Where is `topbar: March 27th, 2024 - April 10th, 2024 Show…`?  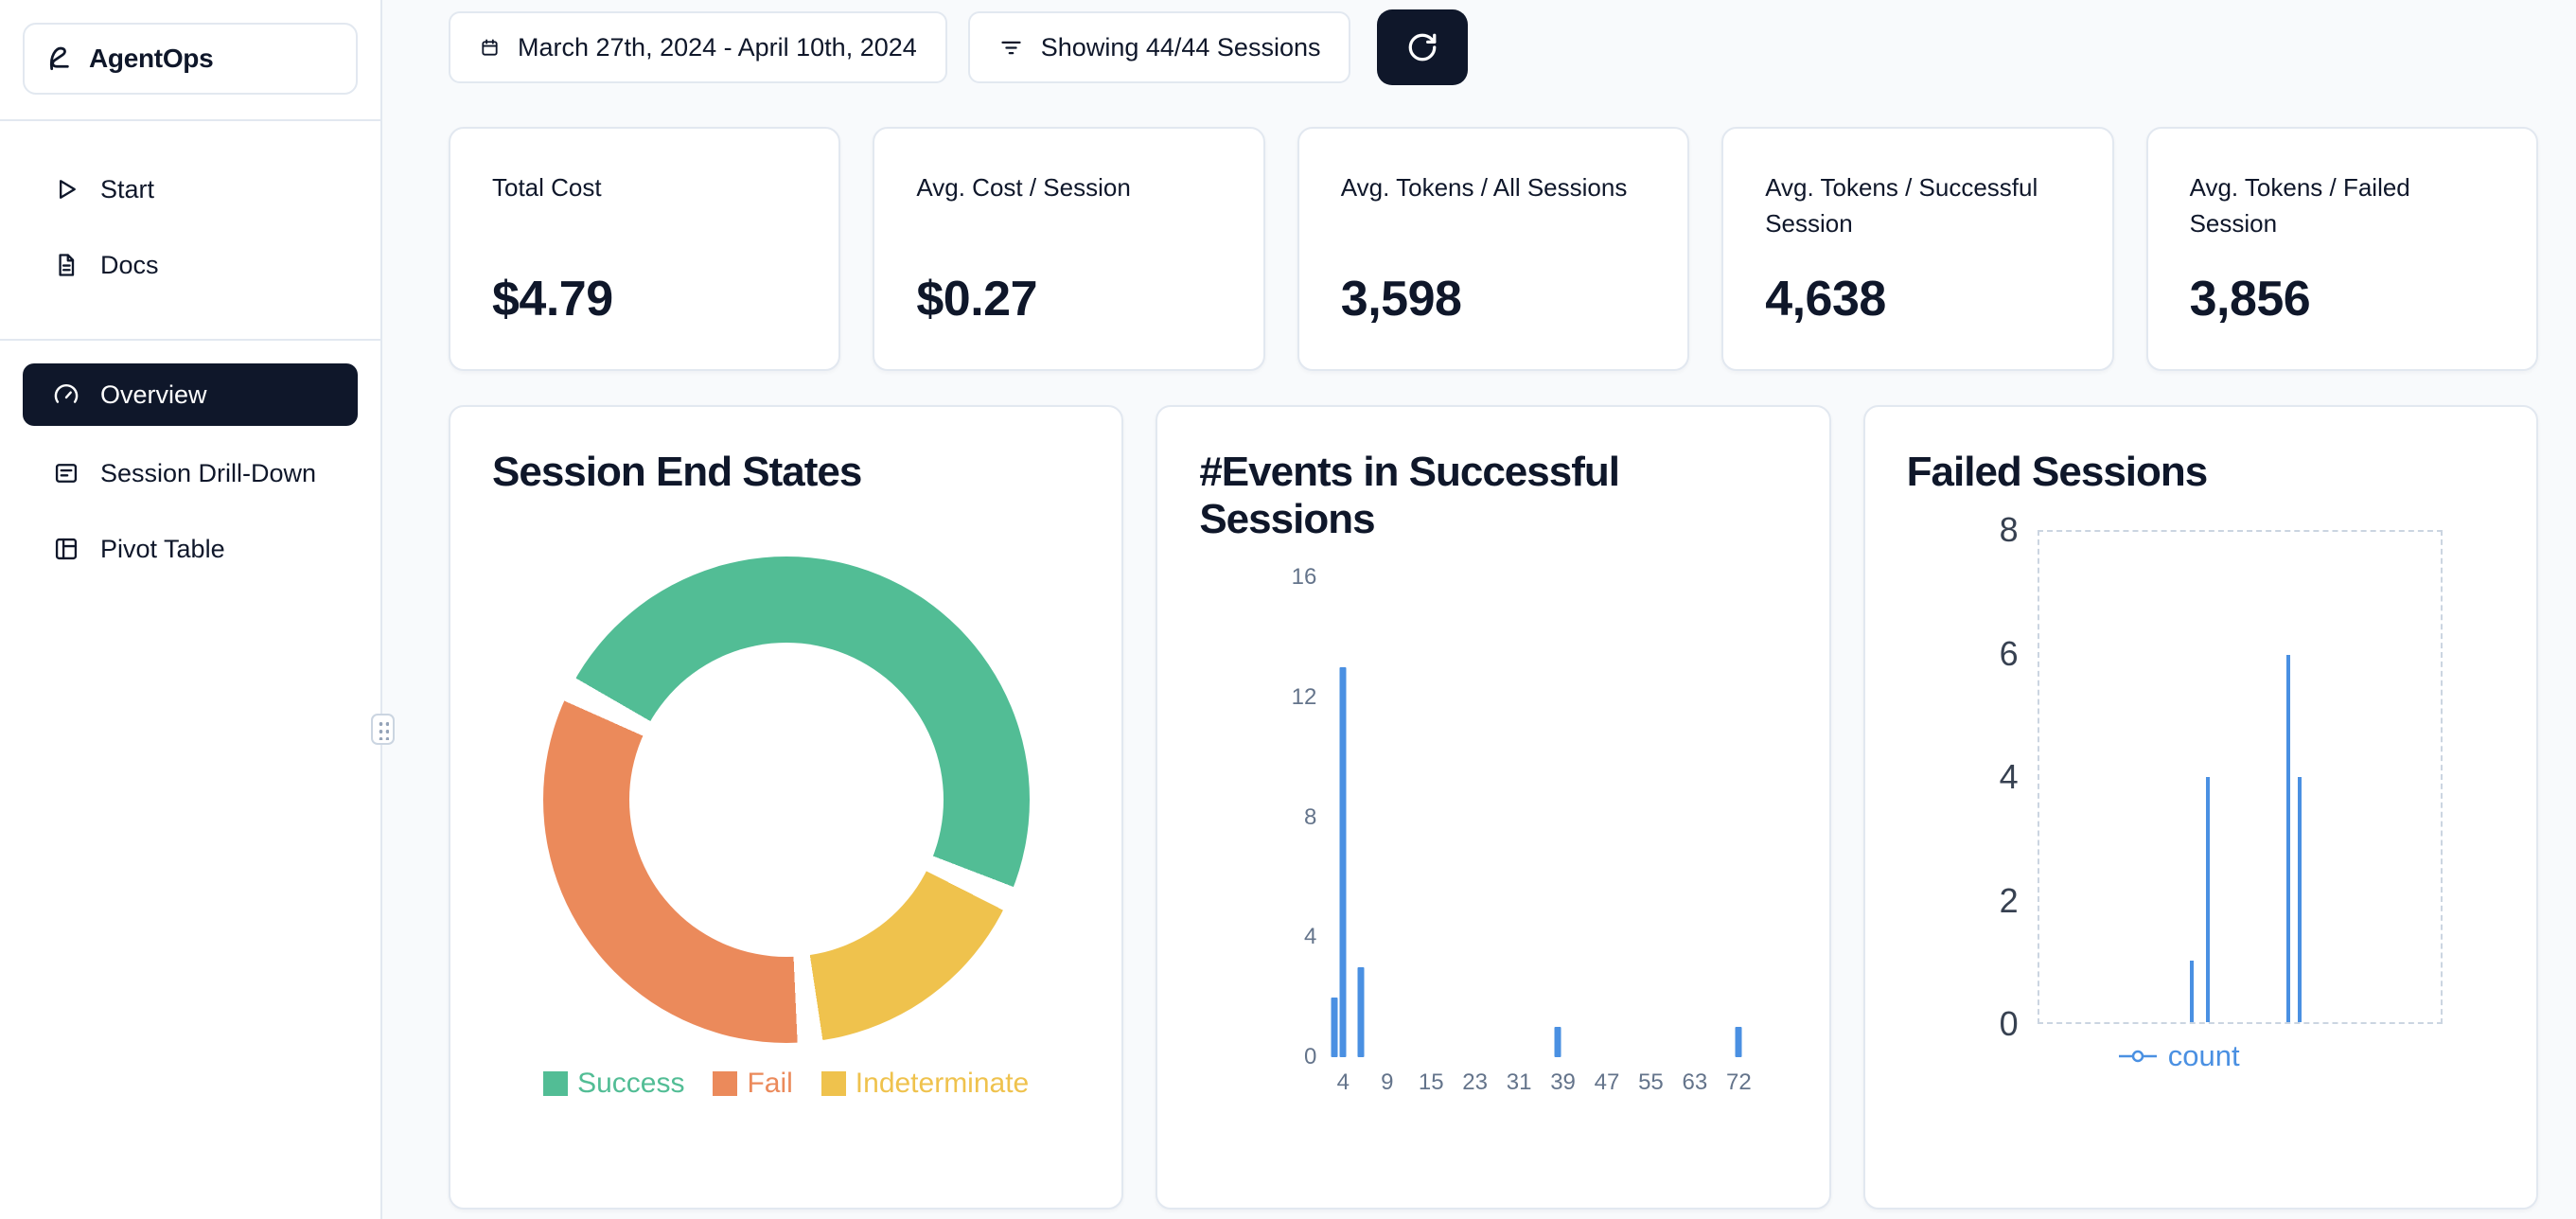 topbar: March 27th, 2024 - April 10th, 2024 Show… is located at coordinates (1493, 47).